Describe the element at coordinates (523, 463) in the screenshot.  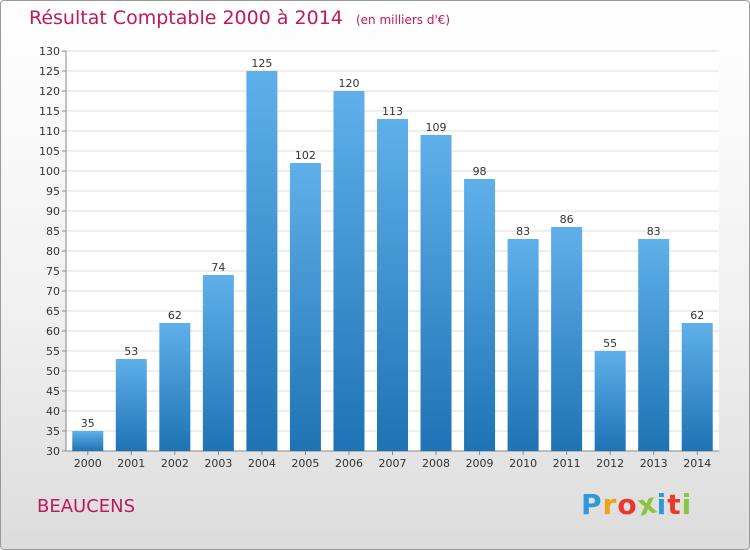
I see `x-tick-label: 2010` at that location.